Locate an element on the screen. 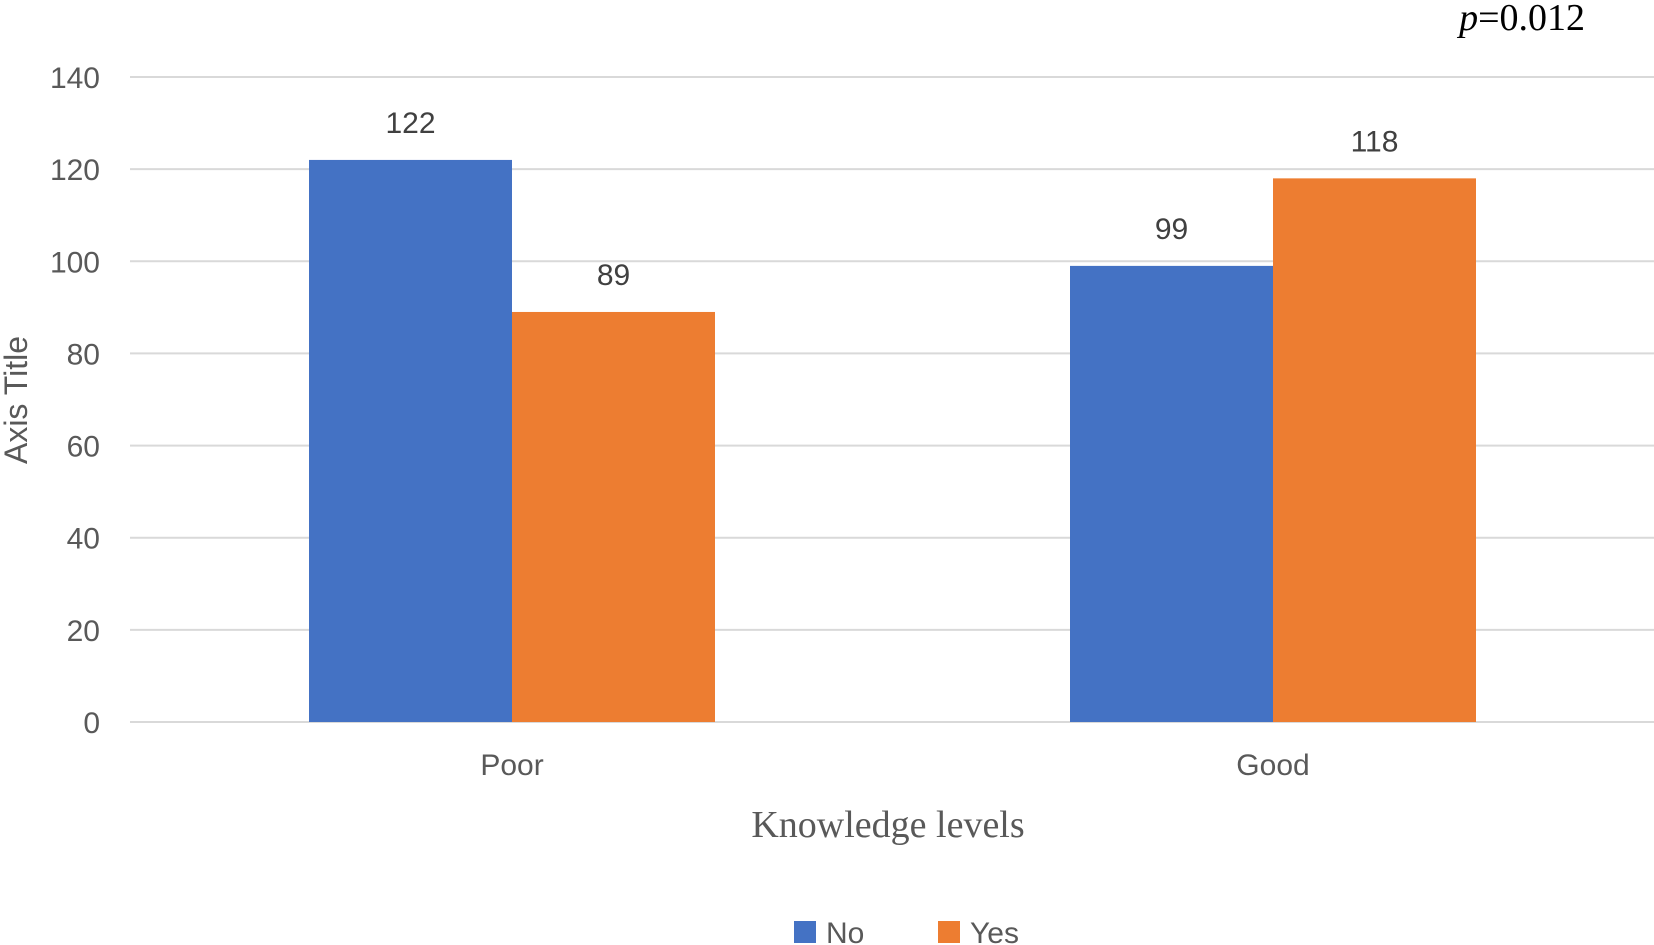  data-label: 89 is located at coordinates (613, 275).